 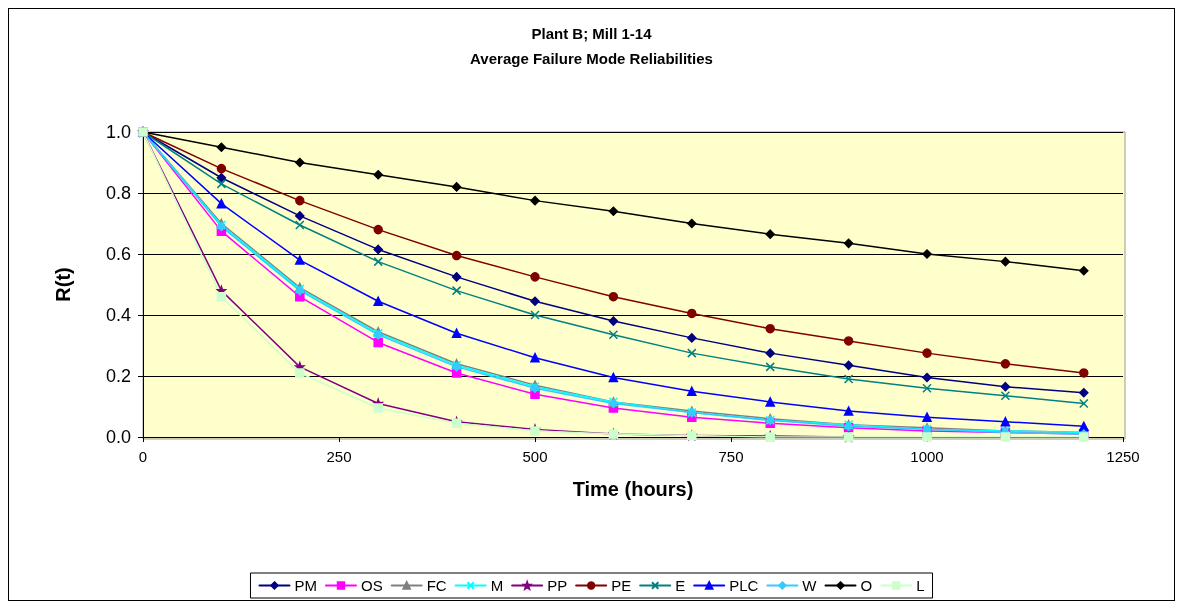 What do you see at coordinates (535, 456) in the screenshot?
I see `x-tick-label: 500` at bounding box center [535, 456].